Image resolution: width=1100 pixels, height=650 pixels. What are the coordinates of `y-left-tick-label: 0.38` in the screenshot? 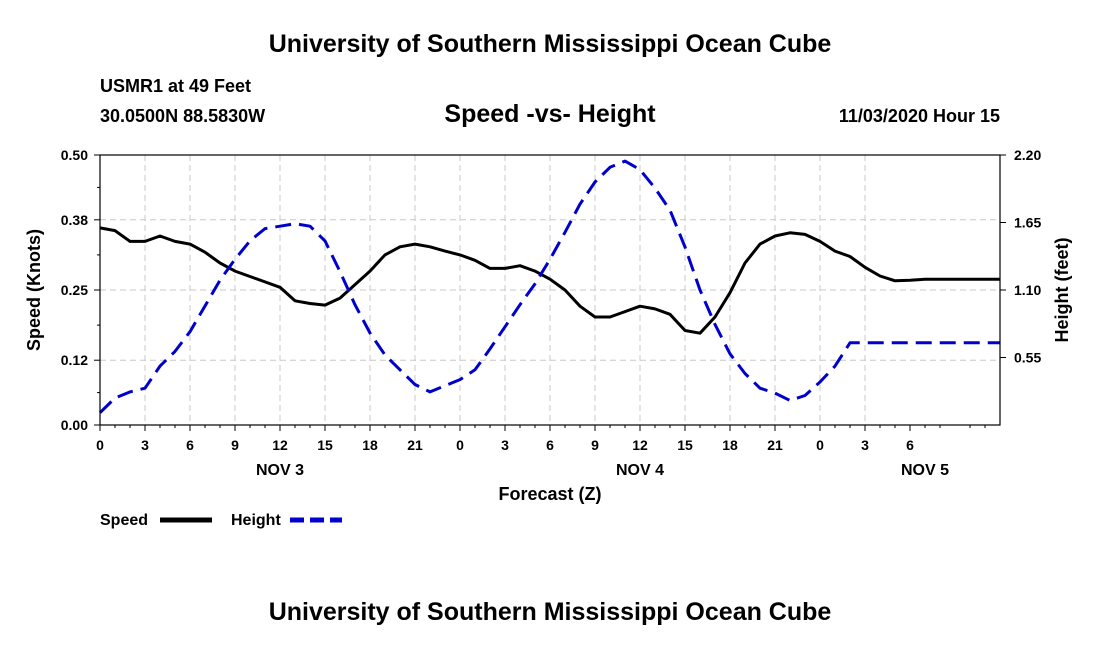 It's located at (74, 220).